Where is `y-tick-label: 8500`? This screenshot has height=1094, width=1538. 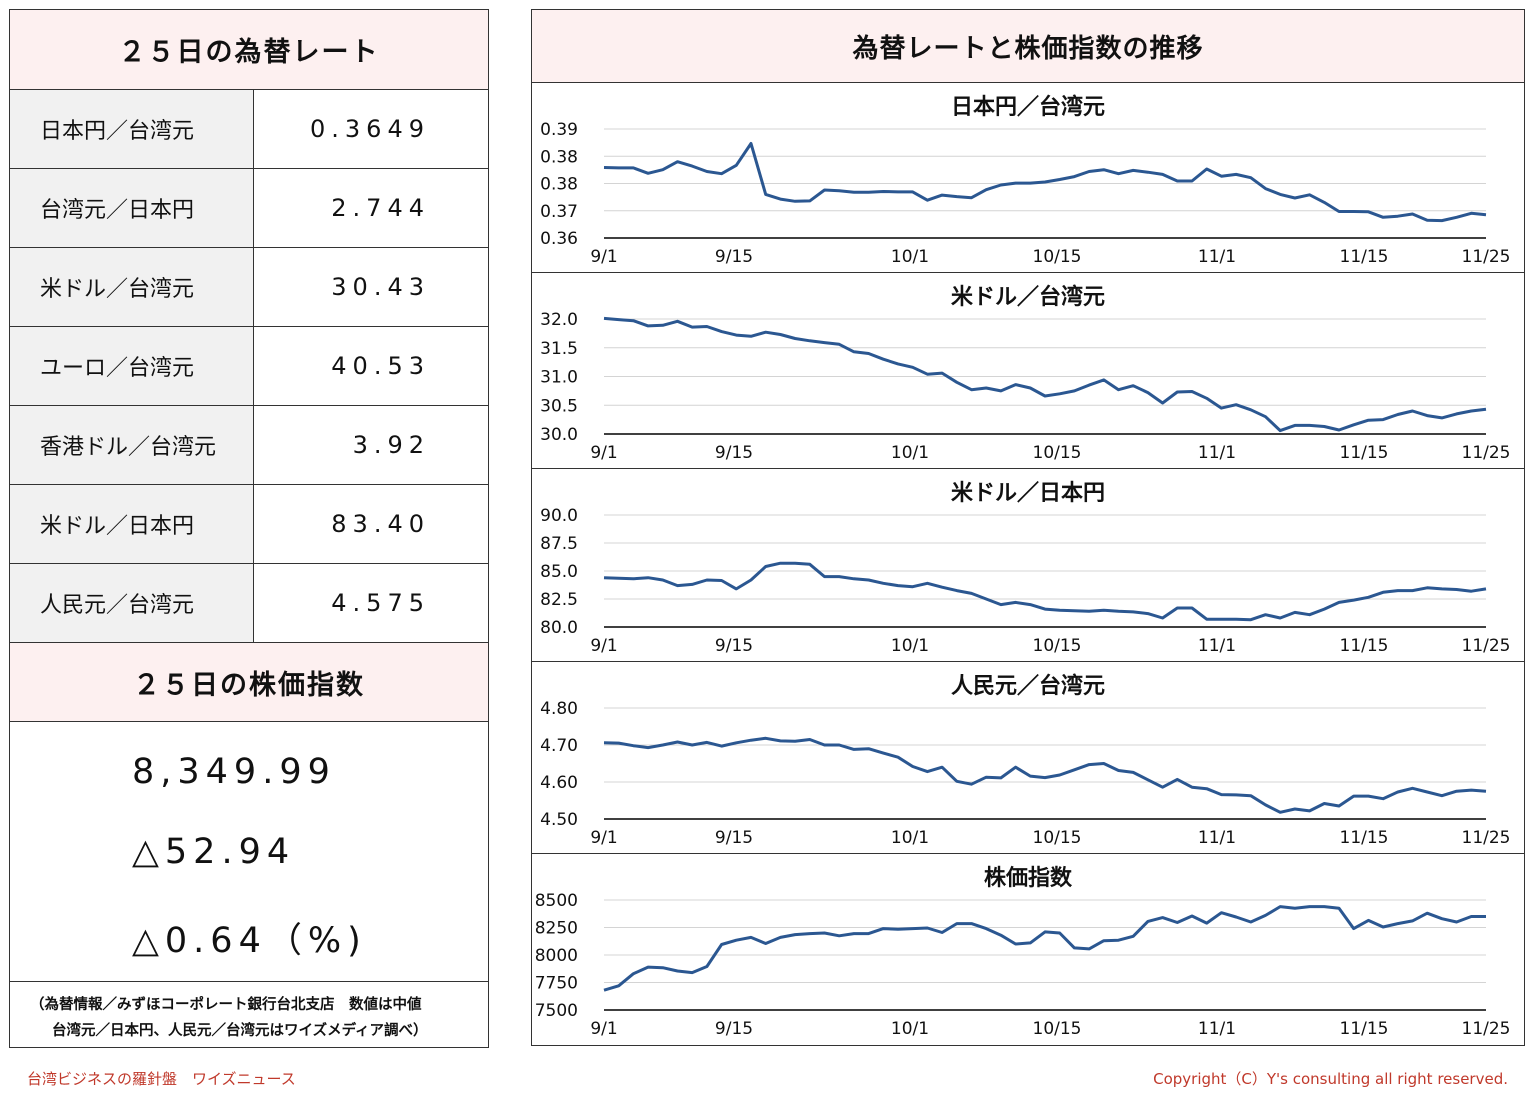
y-tick-label: 8500 is located at coordinates (556, 901).